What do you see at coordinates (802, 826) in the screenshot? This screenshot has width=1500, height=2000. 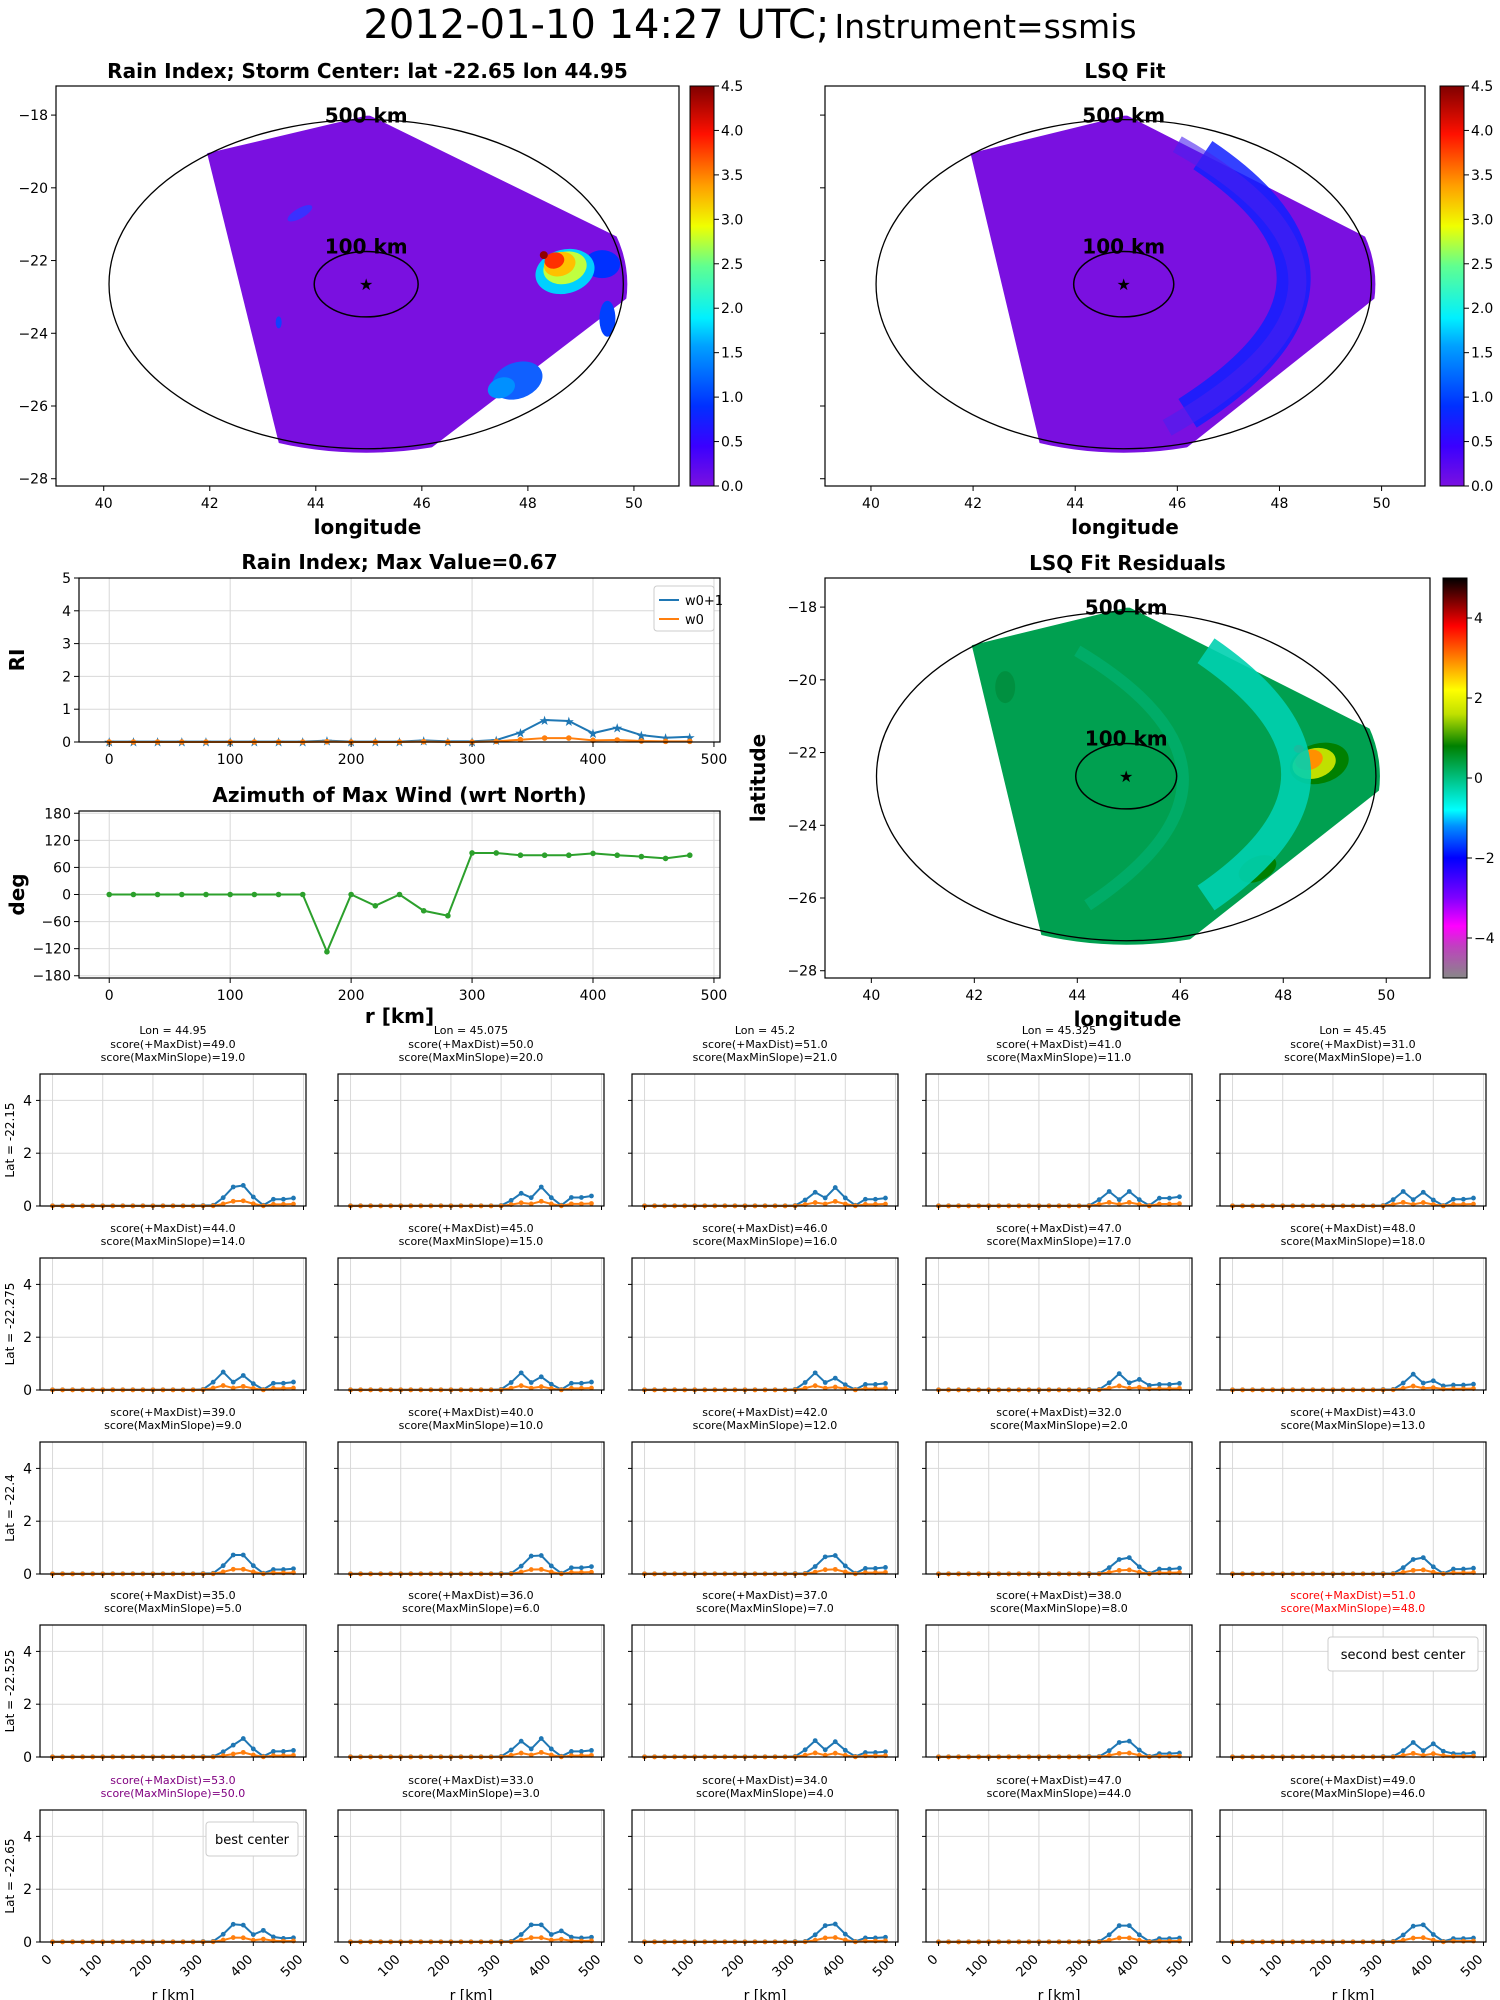 I see `y-tick-label: −24` at bounding box center [802, 826].